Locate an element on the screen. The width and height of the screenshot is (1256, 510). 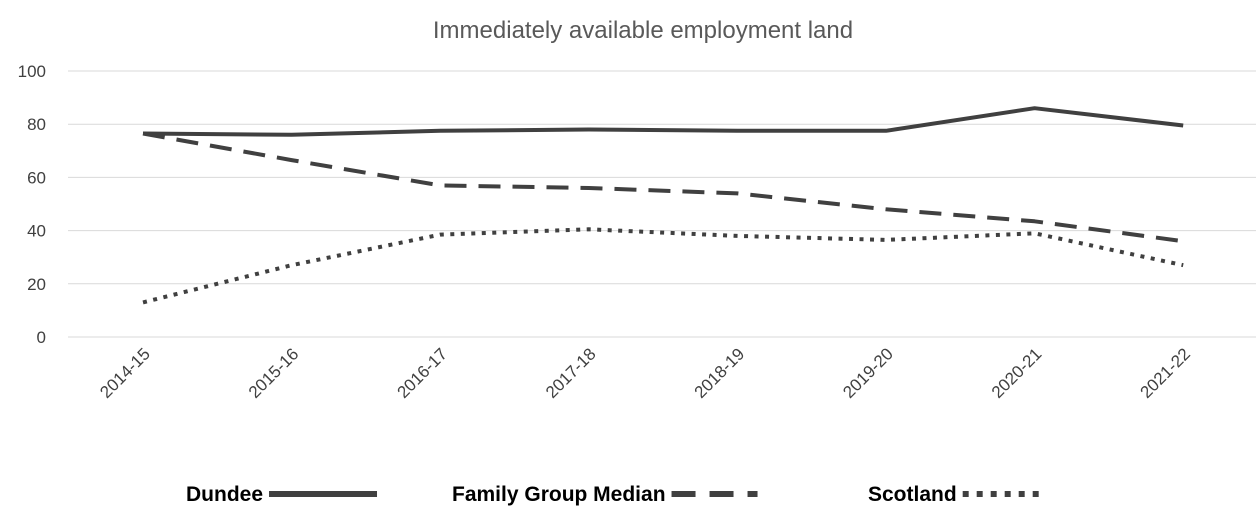
legend: Dundee Family Group Median Scotland is located at coordinates (616, 494).